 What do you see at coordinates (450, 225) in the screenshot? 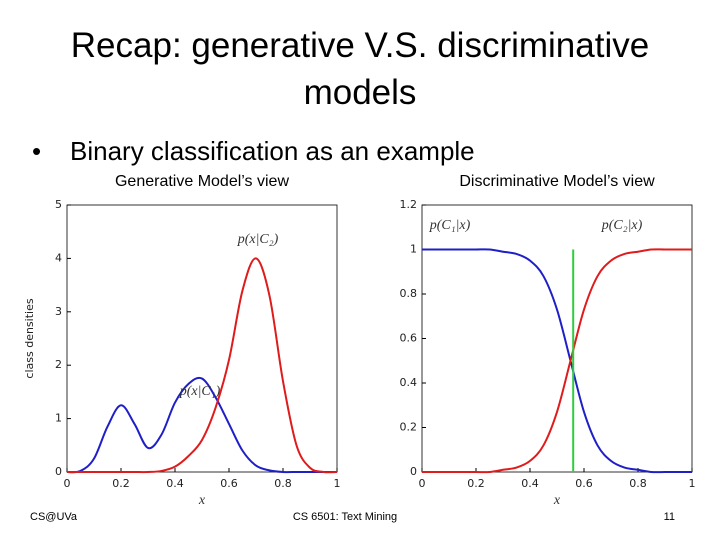
I see `series-annotation: p(C₁|x)` at bounding box center [450, 225].